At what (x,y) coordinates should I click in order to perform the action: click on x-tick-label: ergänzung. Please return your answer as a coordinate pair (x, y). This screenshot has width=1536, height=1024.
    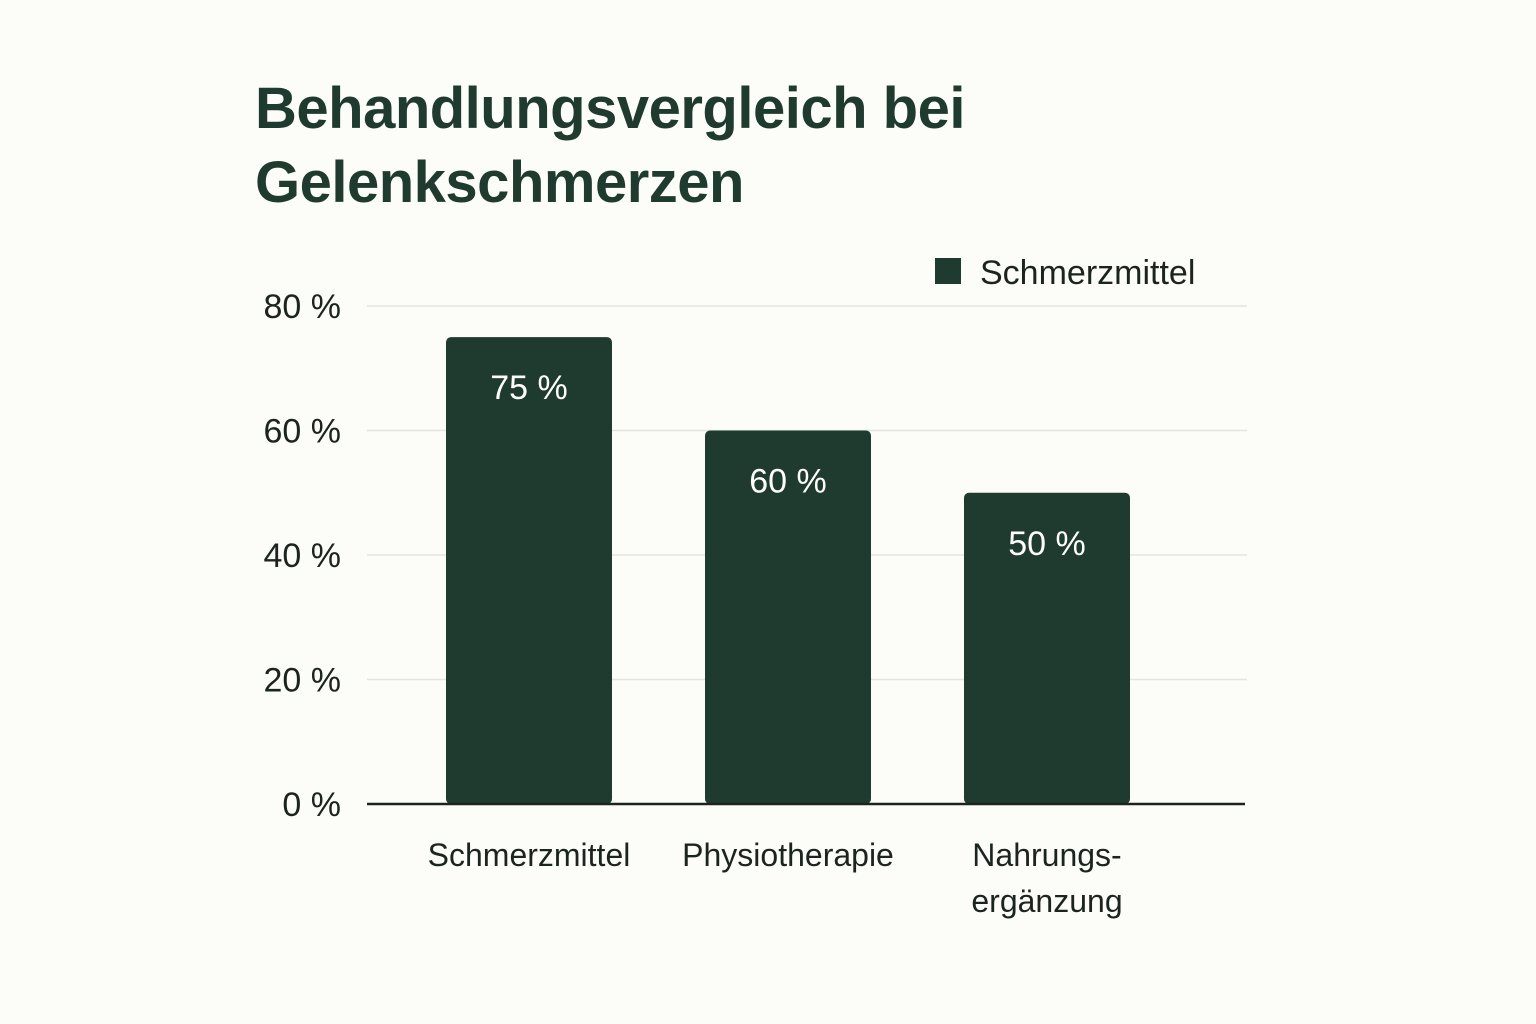
    Looking at the image, I should click on (1046, 901).